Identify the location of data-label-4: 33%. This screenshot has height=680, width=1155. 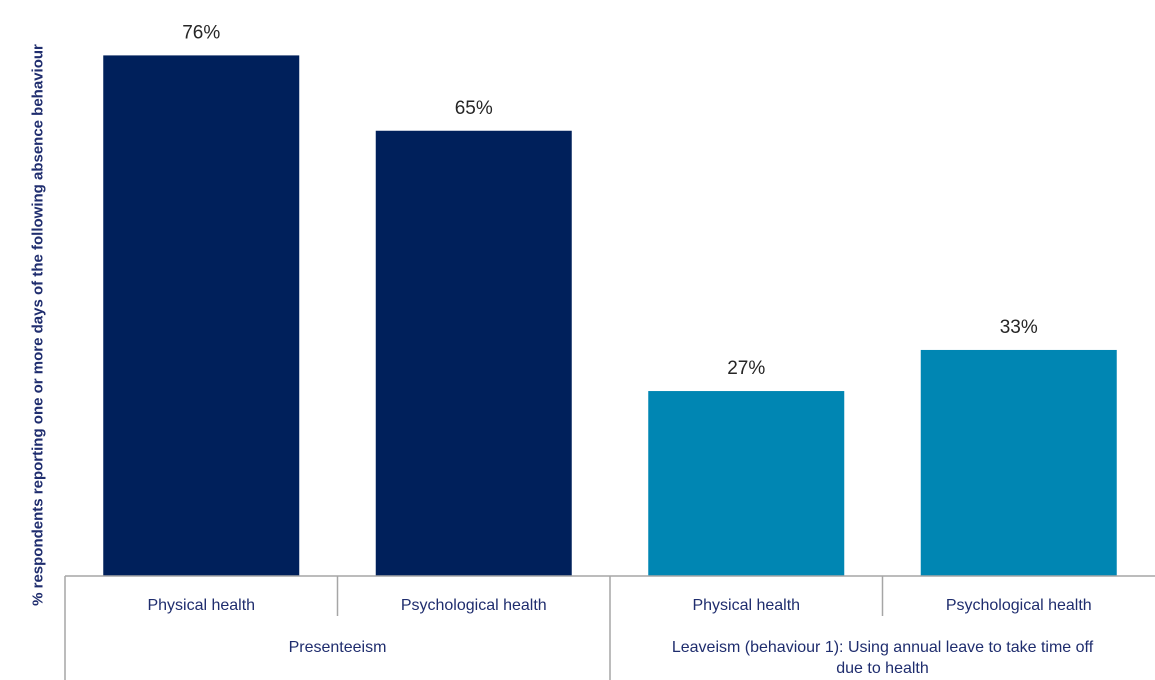
(1019, 327).